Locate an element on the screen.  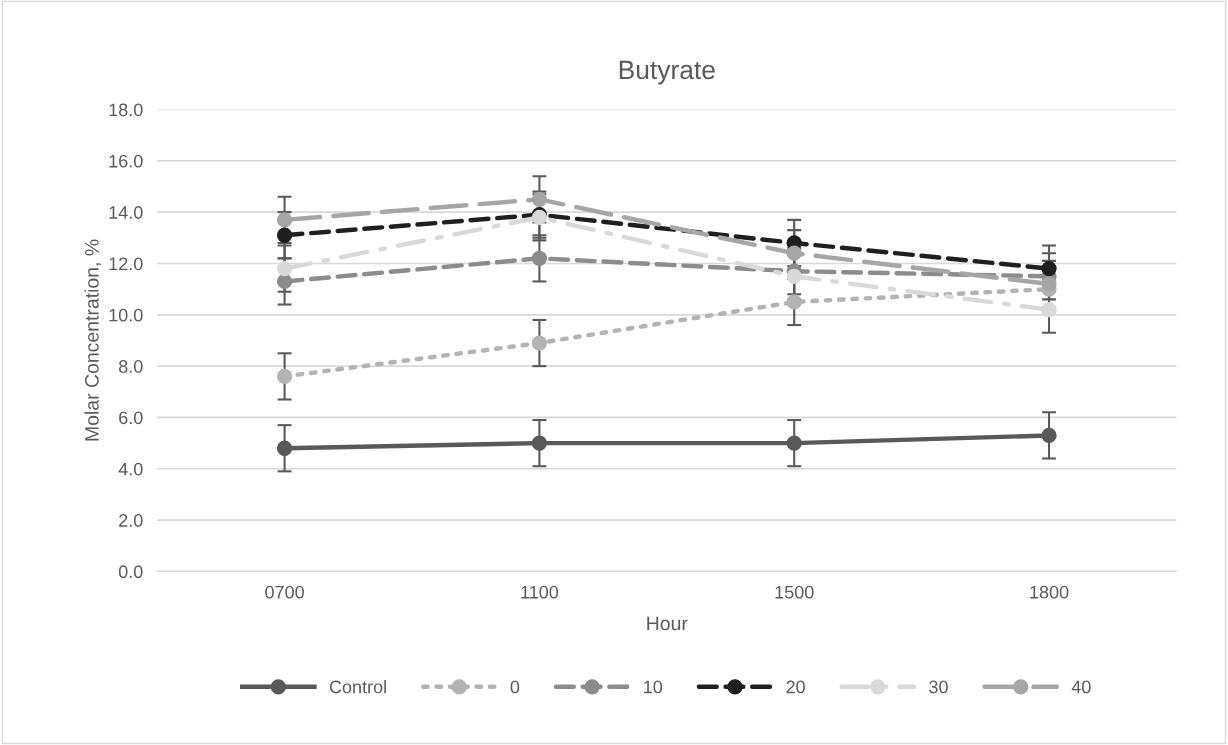
legend-label: Control is located at coordinates (357, 687).